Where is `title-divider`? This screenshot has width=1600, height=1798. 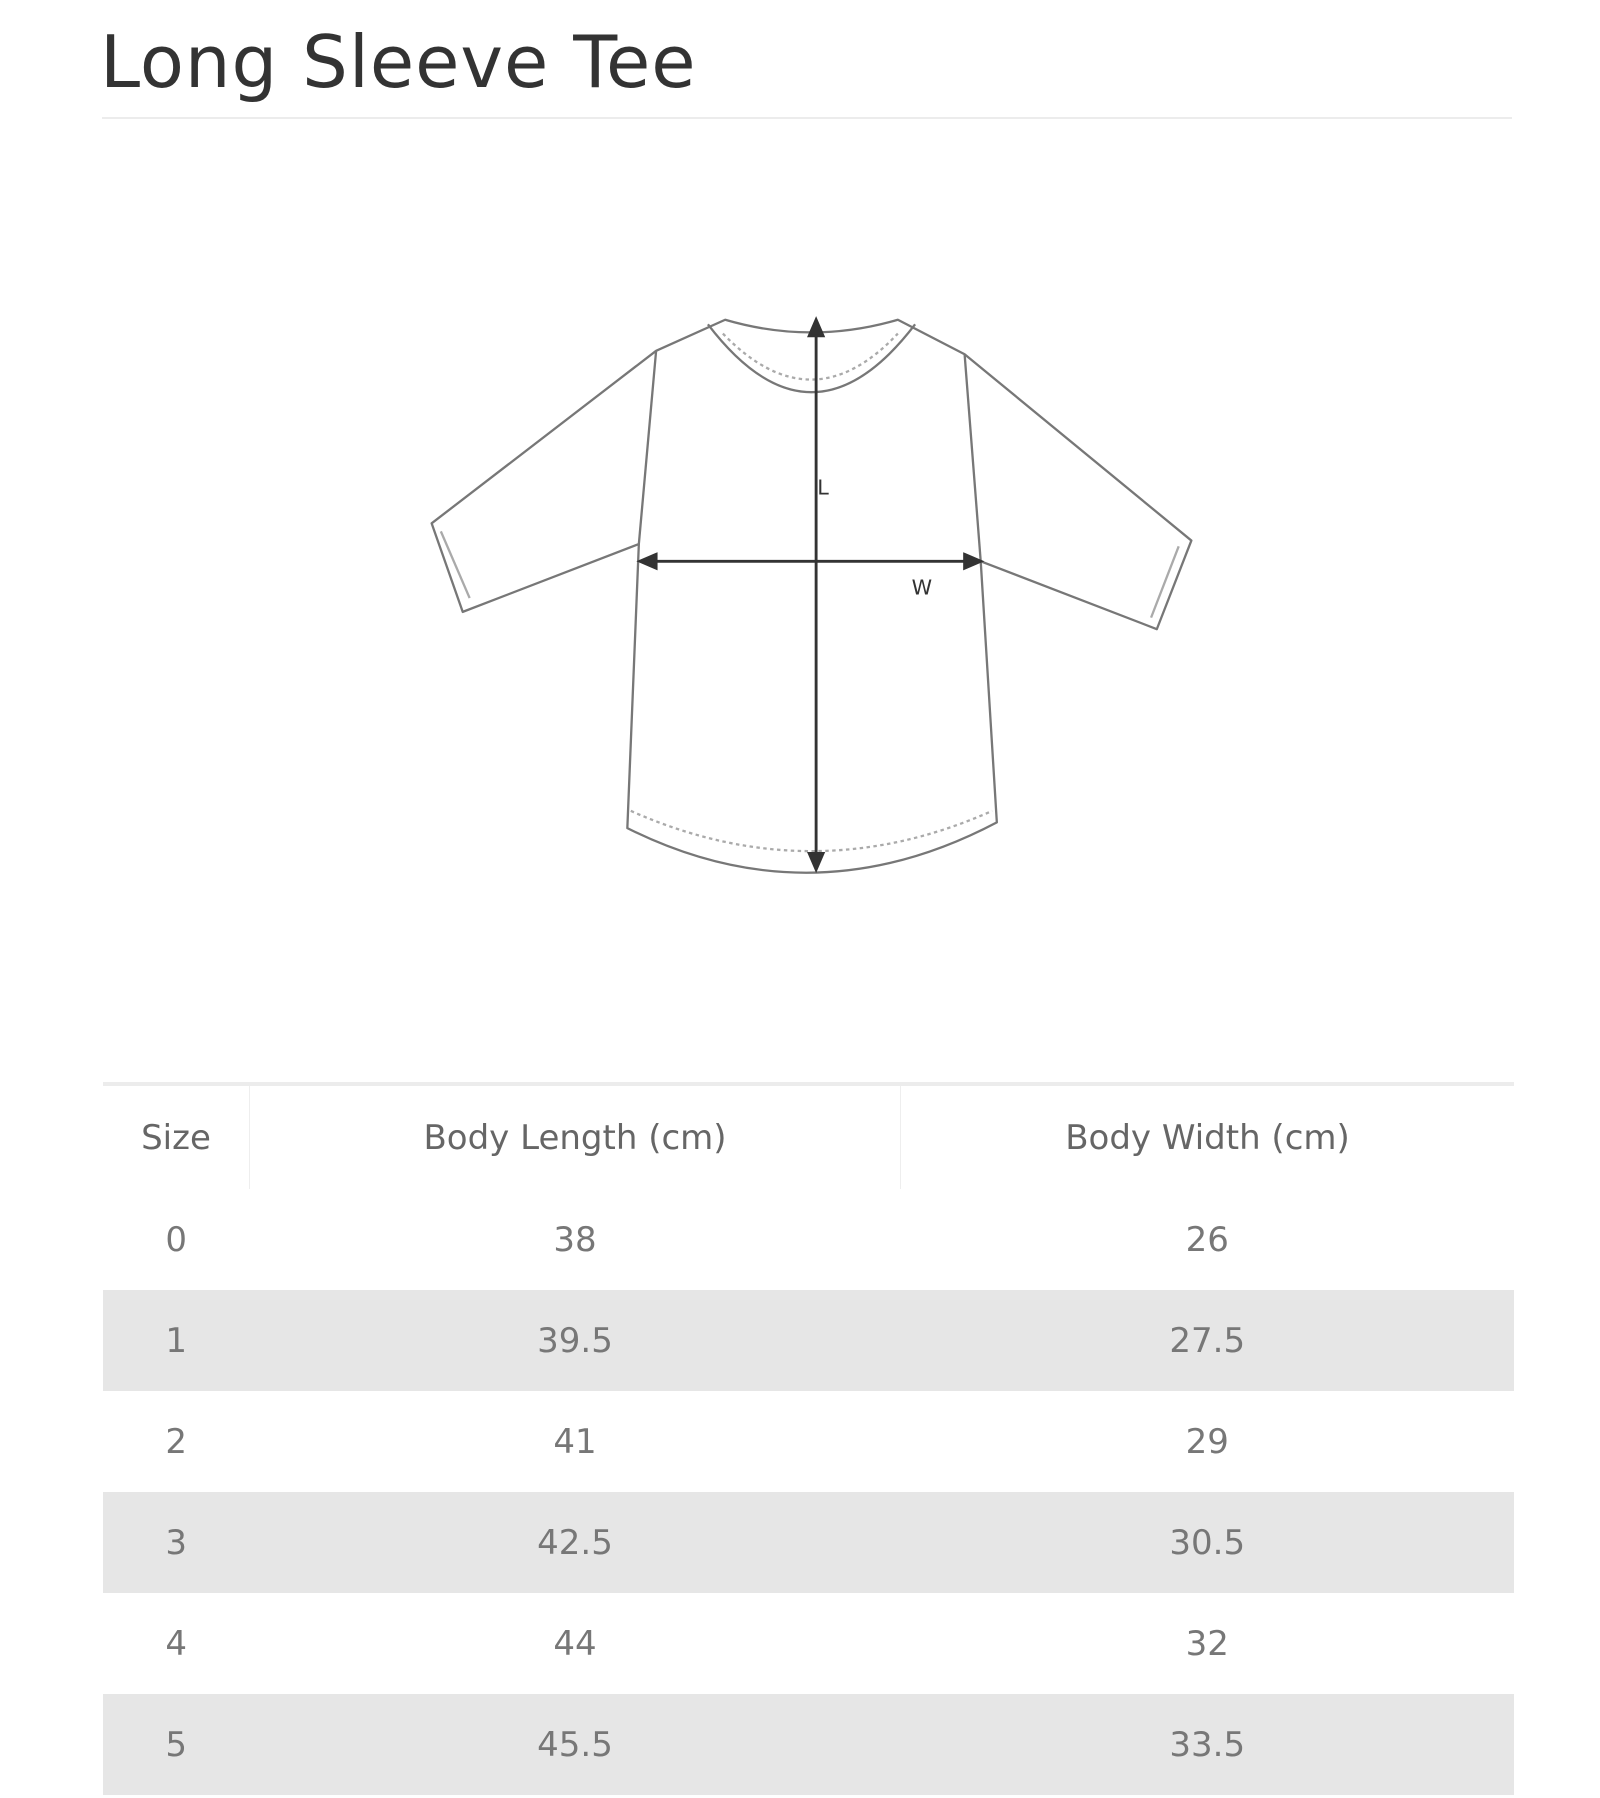 title-divider is located at coordinates (807, 118).